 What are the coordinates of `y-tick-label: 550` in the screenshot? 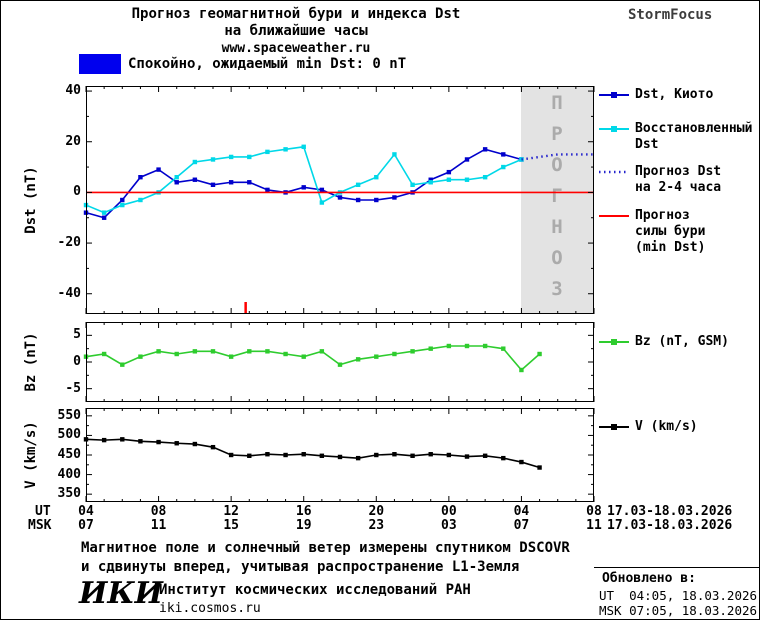 It's located at (69, 415).